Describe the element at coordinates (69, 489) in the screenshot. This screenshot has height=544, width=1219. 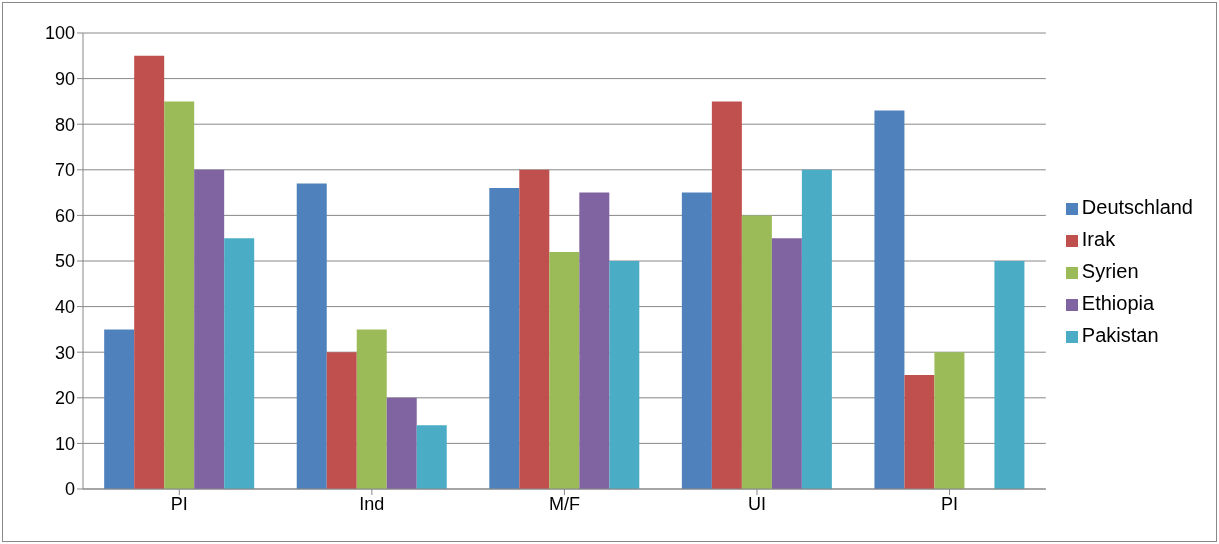
I see `y-tick-label: 0` at that location.